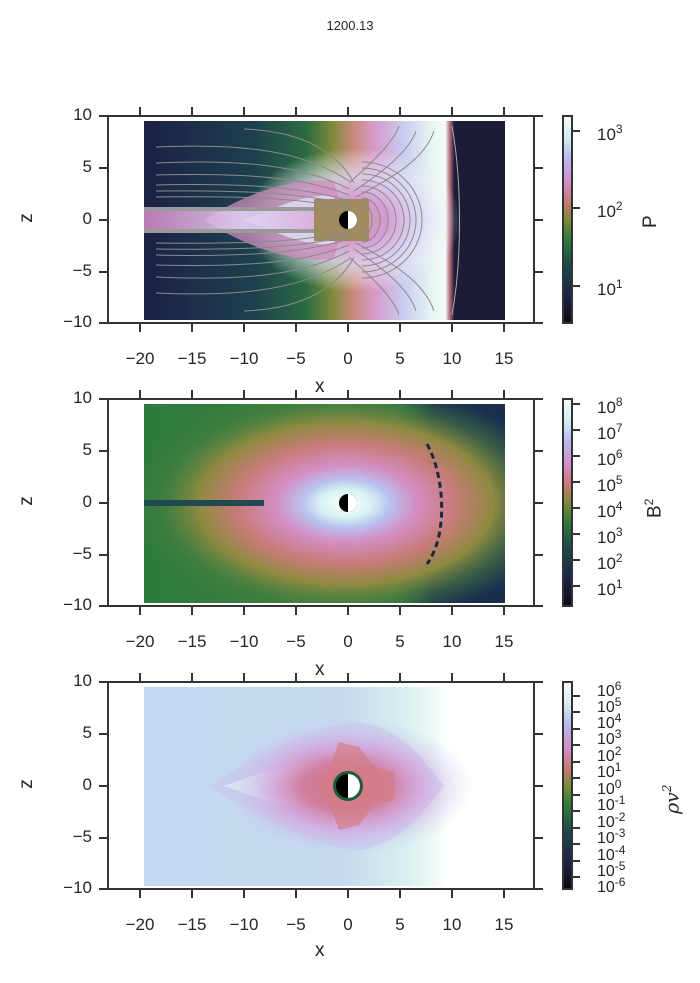 The width and height of the screenshot is (700, 983). What do you see at coordinates (609, 689) in the screenshot?
I see `cbar-tick-label: 10⁶` at bounding box center [609, 689].